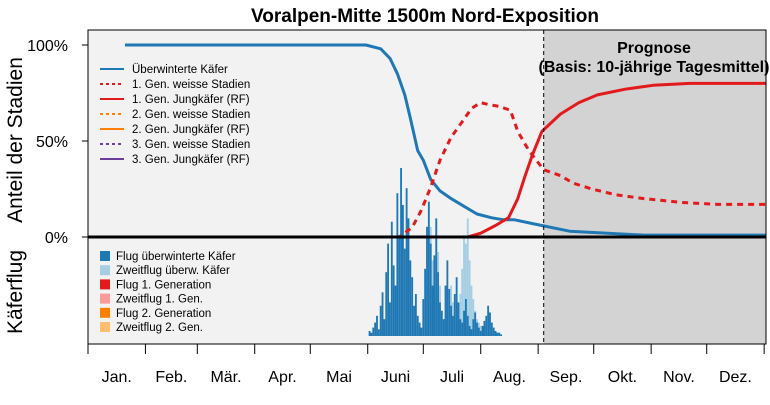 The width and height of the screenshot is (770, 405). I want to click on legend-label: Flug 1. Generation, so click(163, 285).